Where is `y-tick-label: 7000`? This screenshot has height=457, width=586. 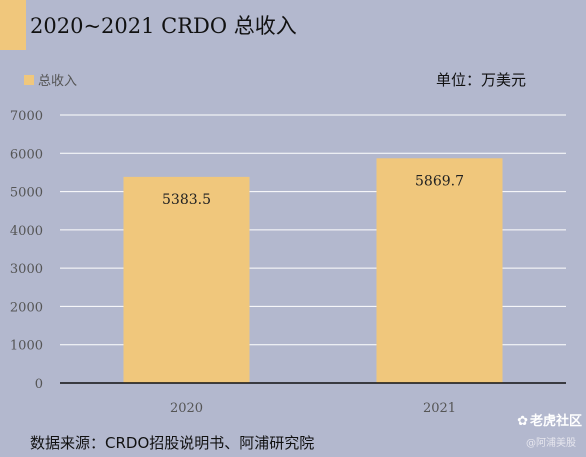
y-tick-label: 7000 is located at coordinates (26, 116).